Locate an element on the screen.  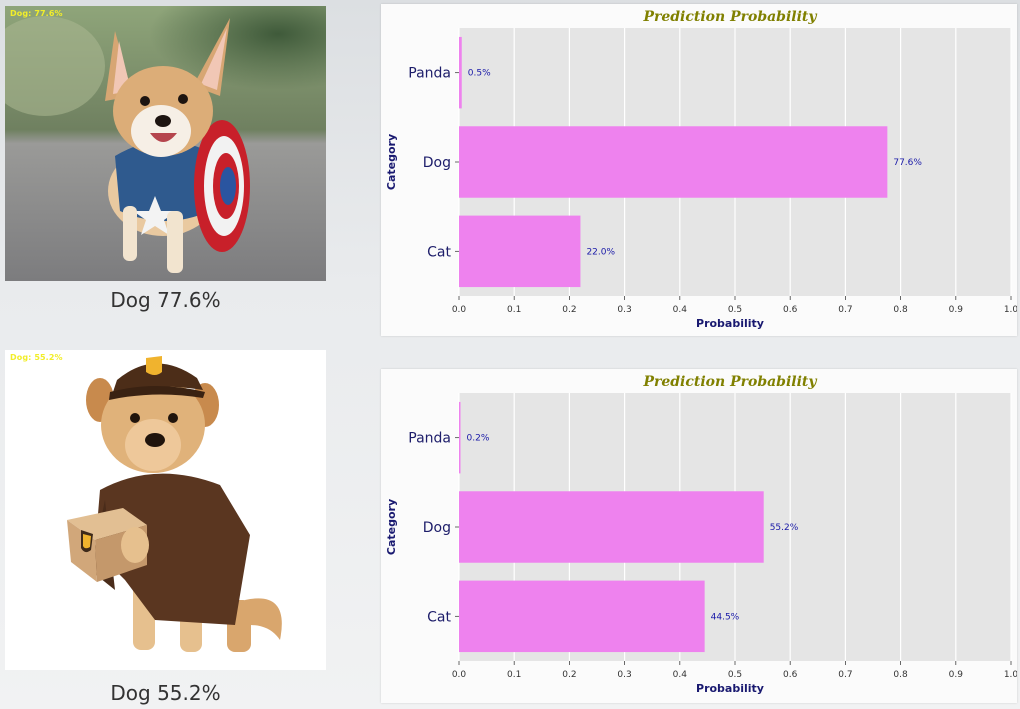
corgi-photo is located at coordinates (165, 143).